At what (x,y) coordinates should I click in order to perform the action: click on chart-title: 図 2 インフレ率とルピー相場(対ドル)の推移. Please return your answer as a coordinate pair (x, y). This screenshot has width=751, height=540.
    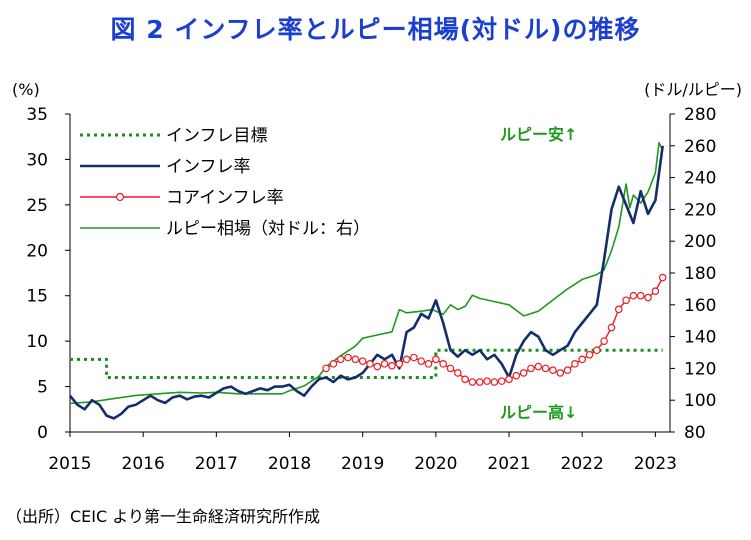
    Looking at the image, I should click on (375, 29).